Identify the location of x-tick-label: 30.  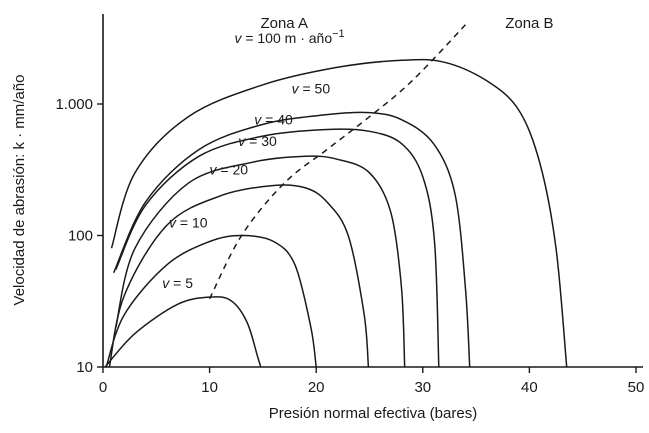
(422, 387).